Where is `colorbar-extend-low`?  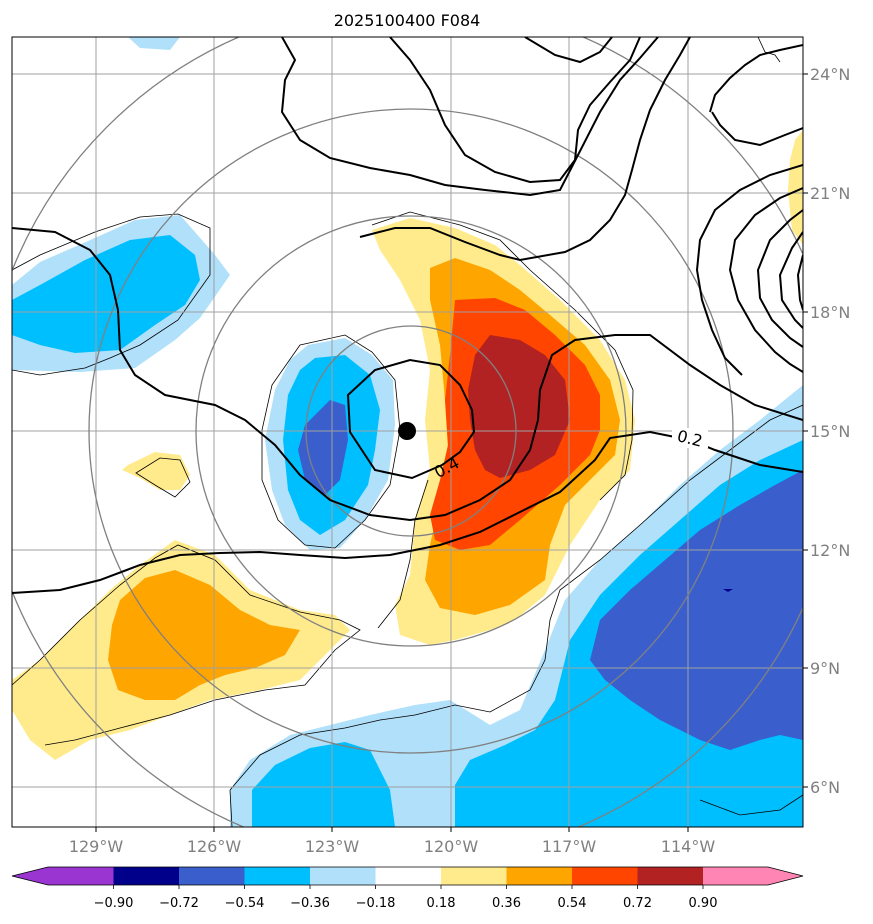 colorbar-extend-low is located at coordinates (30, 876).